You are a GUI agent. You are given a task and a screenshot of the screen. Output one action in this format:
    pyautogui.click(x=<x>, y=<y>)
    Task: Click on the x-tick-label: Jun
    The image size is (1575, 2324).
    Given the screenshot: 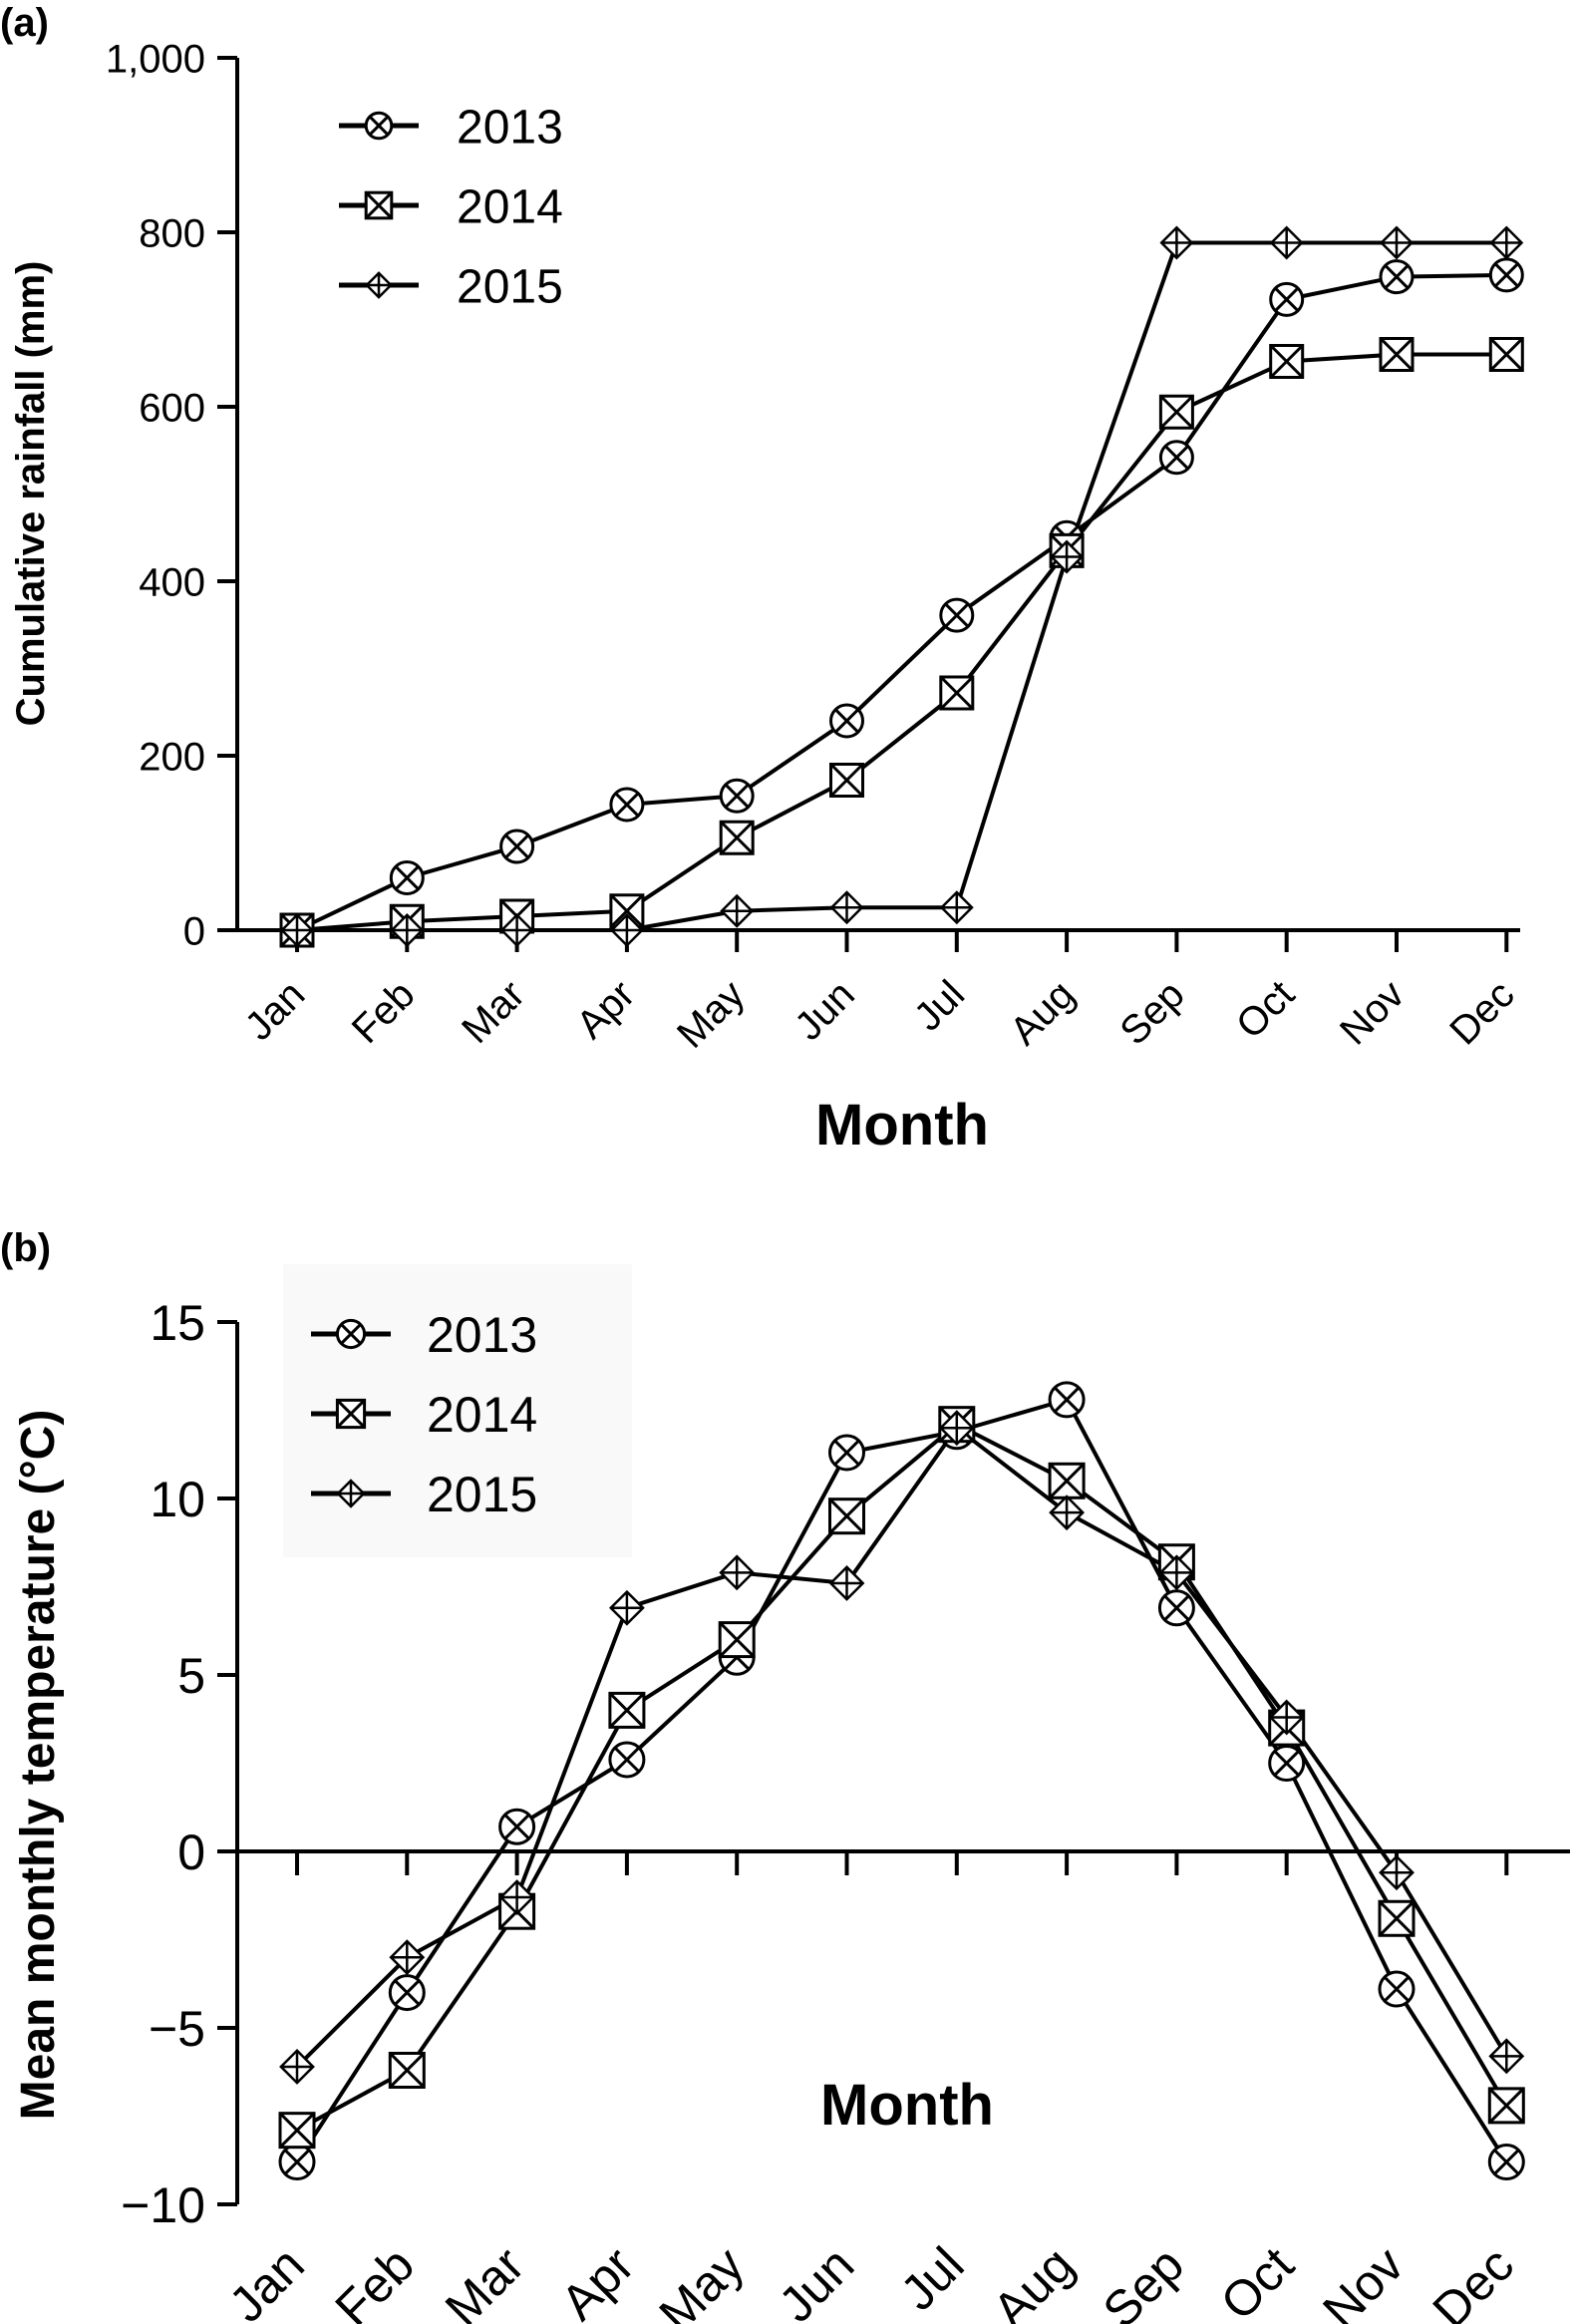 What is the action you would take?
    pyautogui.click(x=825, y=1010)
    